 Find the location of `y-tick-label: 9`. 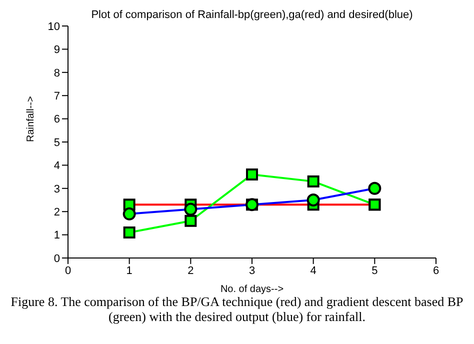

y-tick-label: 9 is located at coordinates (57, 50).